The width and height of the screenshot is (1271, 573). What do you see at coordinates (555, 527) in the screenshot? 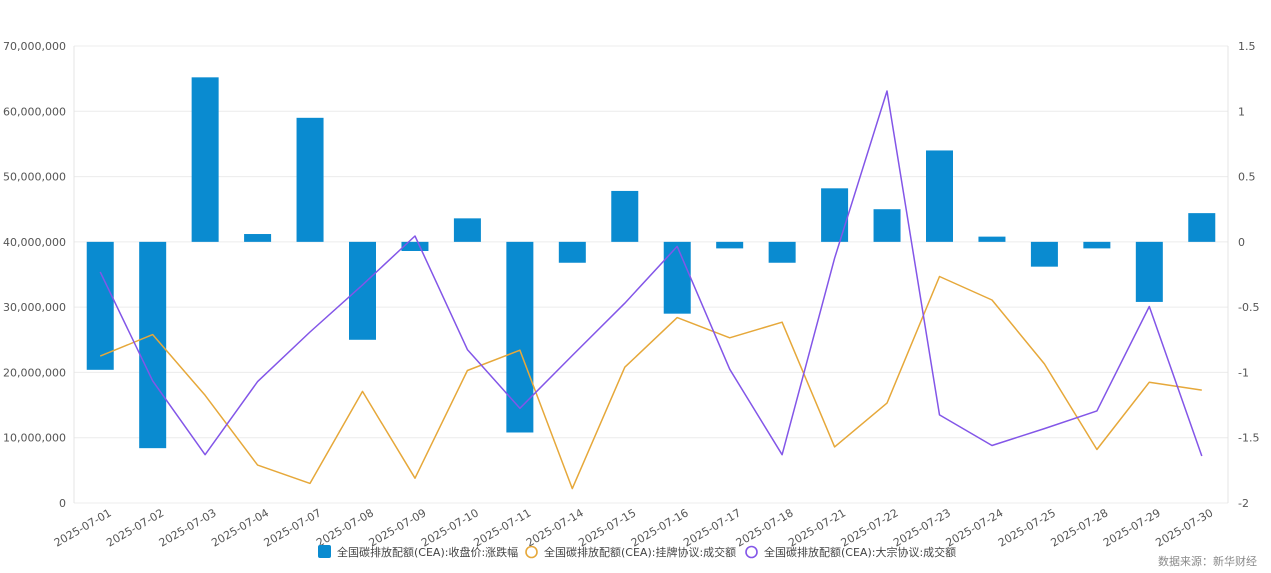
I see `x-tick-label: 2025-07-14` at bounding box center [555, 527].